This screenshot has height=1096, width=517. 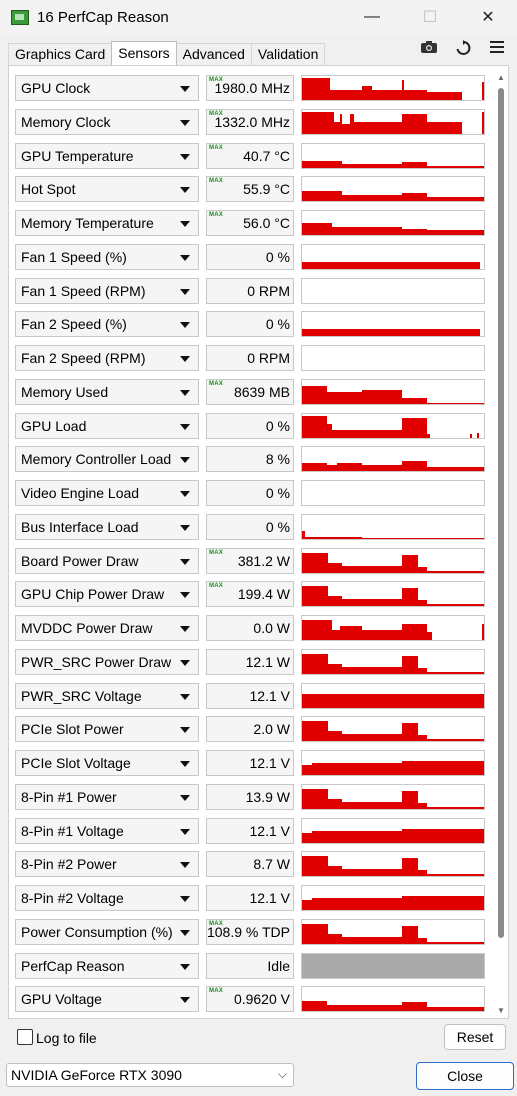 What do you see at coordinates (107, 864) in the screenshot?
I see `sensor-name-dropdown: 8-Pin #2 Power` at bounding box center [107, 864].